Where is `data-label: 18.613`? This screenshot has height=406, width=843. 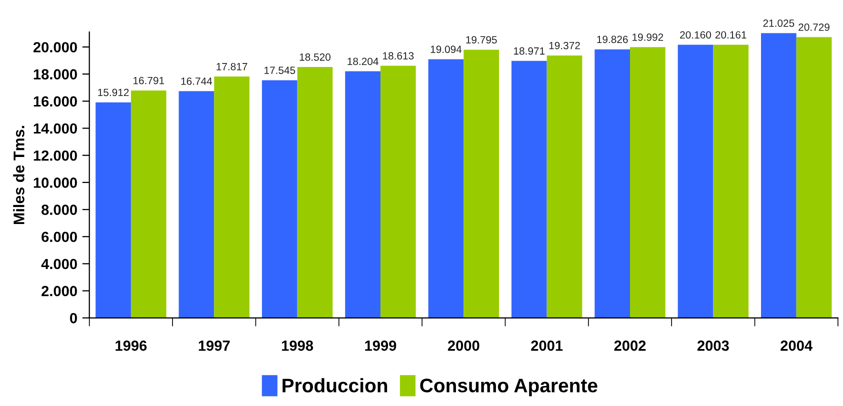 data-label: 18.613 is located at coordinates (398, 56).